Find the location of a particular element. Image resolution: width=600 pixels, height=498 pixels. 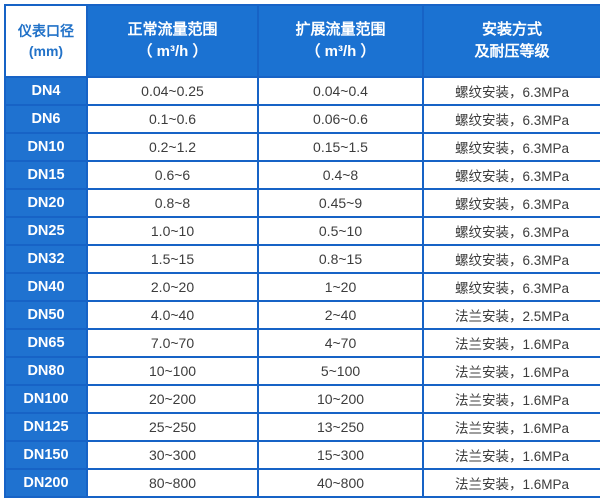

table-row: DN4 0.04~0.25 0.04~0.4 螺纹安装，6.3MPa is located at coordinates (303, 91).